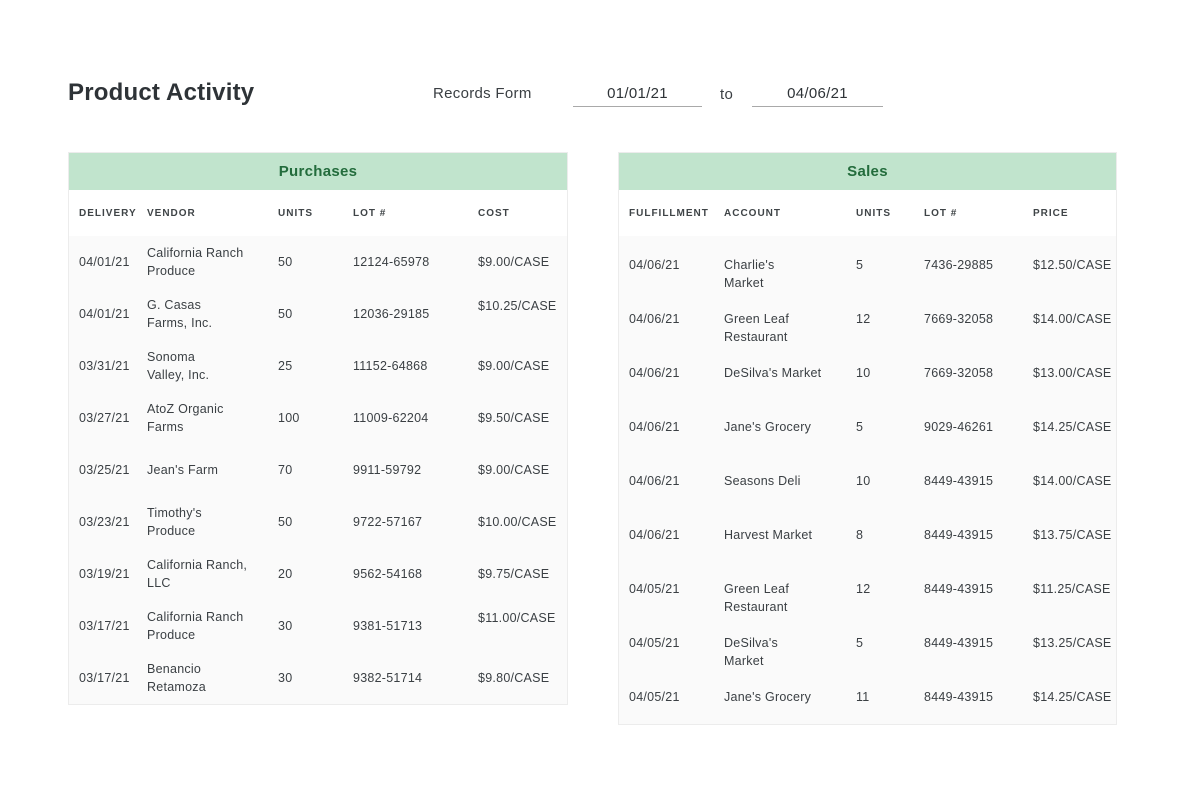 The height and width of the screenshot is (800, 1200). Describe the element at coordinates (390, 366) in the screenshot. I see `cell-lot: 11152-64868` at that location.